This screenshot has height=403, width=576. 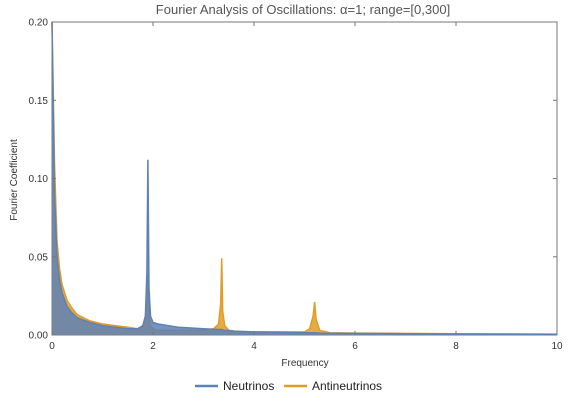 What do you see at coordinates (288, 386) in the screenshot?
I see `legend: Neutrinos Antineutrinos` at bounding box center [288, 386].